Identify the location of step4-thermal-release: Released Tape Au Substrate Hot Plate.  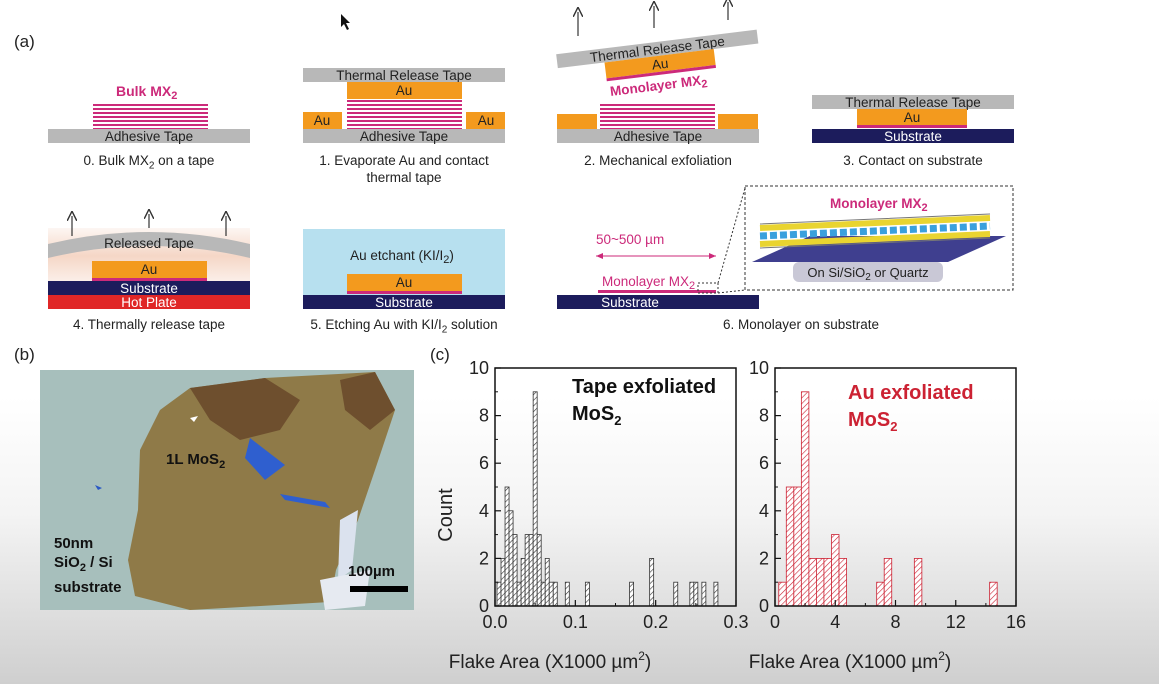
(149, 262).